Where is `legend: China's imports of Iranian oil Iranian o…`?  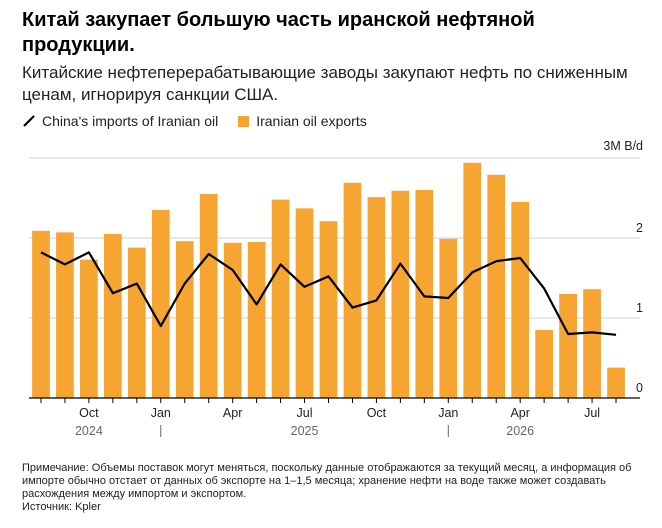 legend: China's imports of Iranian oil Iranian o… is located at coordinates (204, 121).